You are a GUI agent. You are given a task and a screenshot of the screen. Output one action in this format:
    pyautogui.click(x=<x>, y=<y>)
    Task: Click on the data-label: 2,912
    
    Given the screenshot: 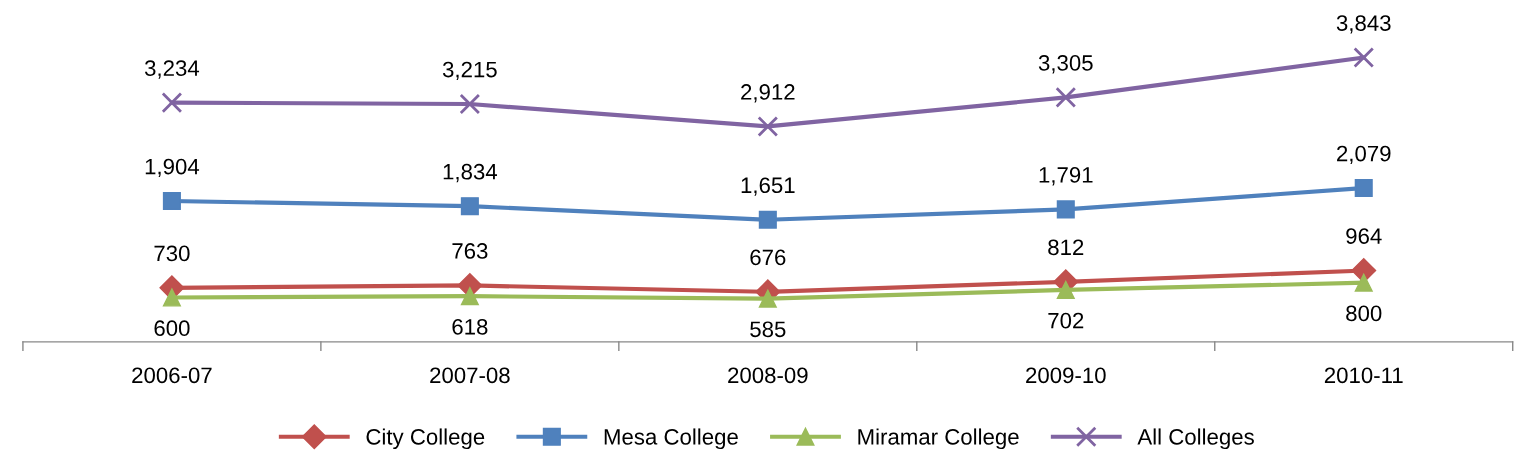 What is the action you would take?
    pyautogui.click(x=768, y=93)
    